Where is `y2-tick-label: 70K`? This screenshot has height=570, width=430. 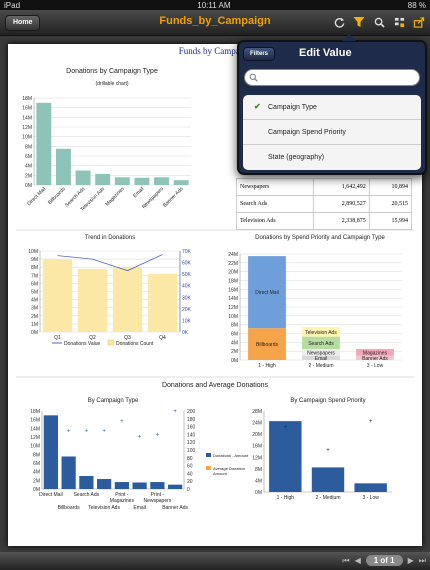 y2-tick-label: 70K is located at coordinates (187, 252).